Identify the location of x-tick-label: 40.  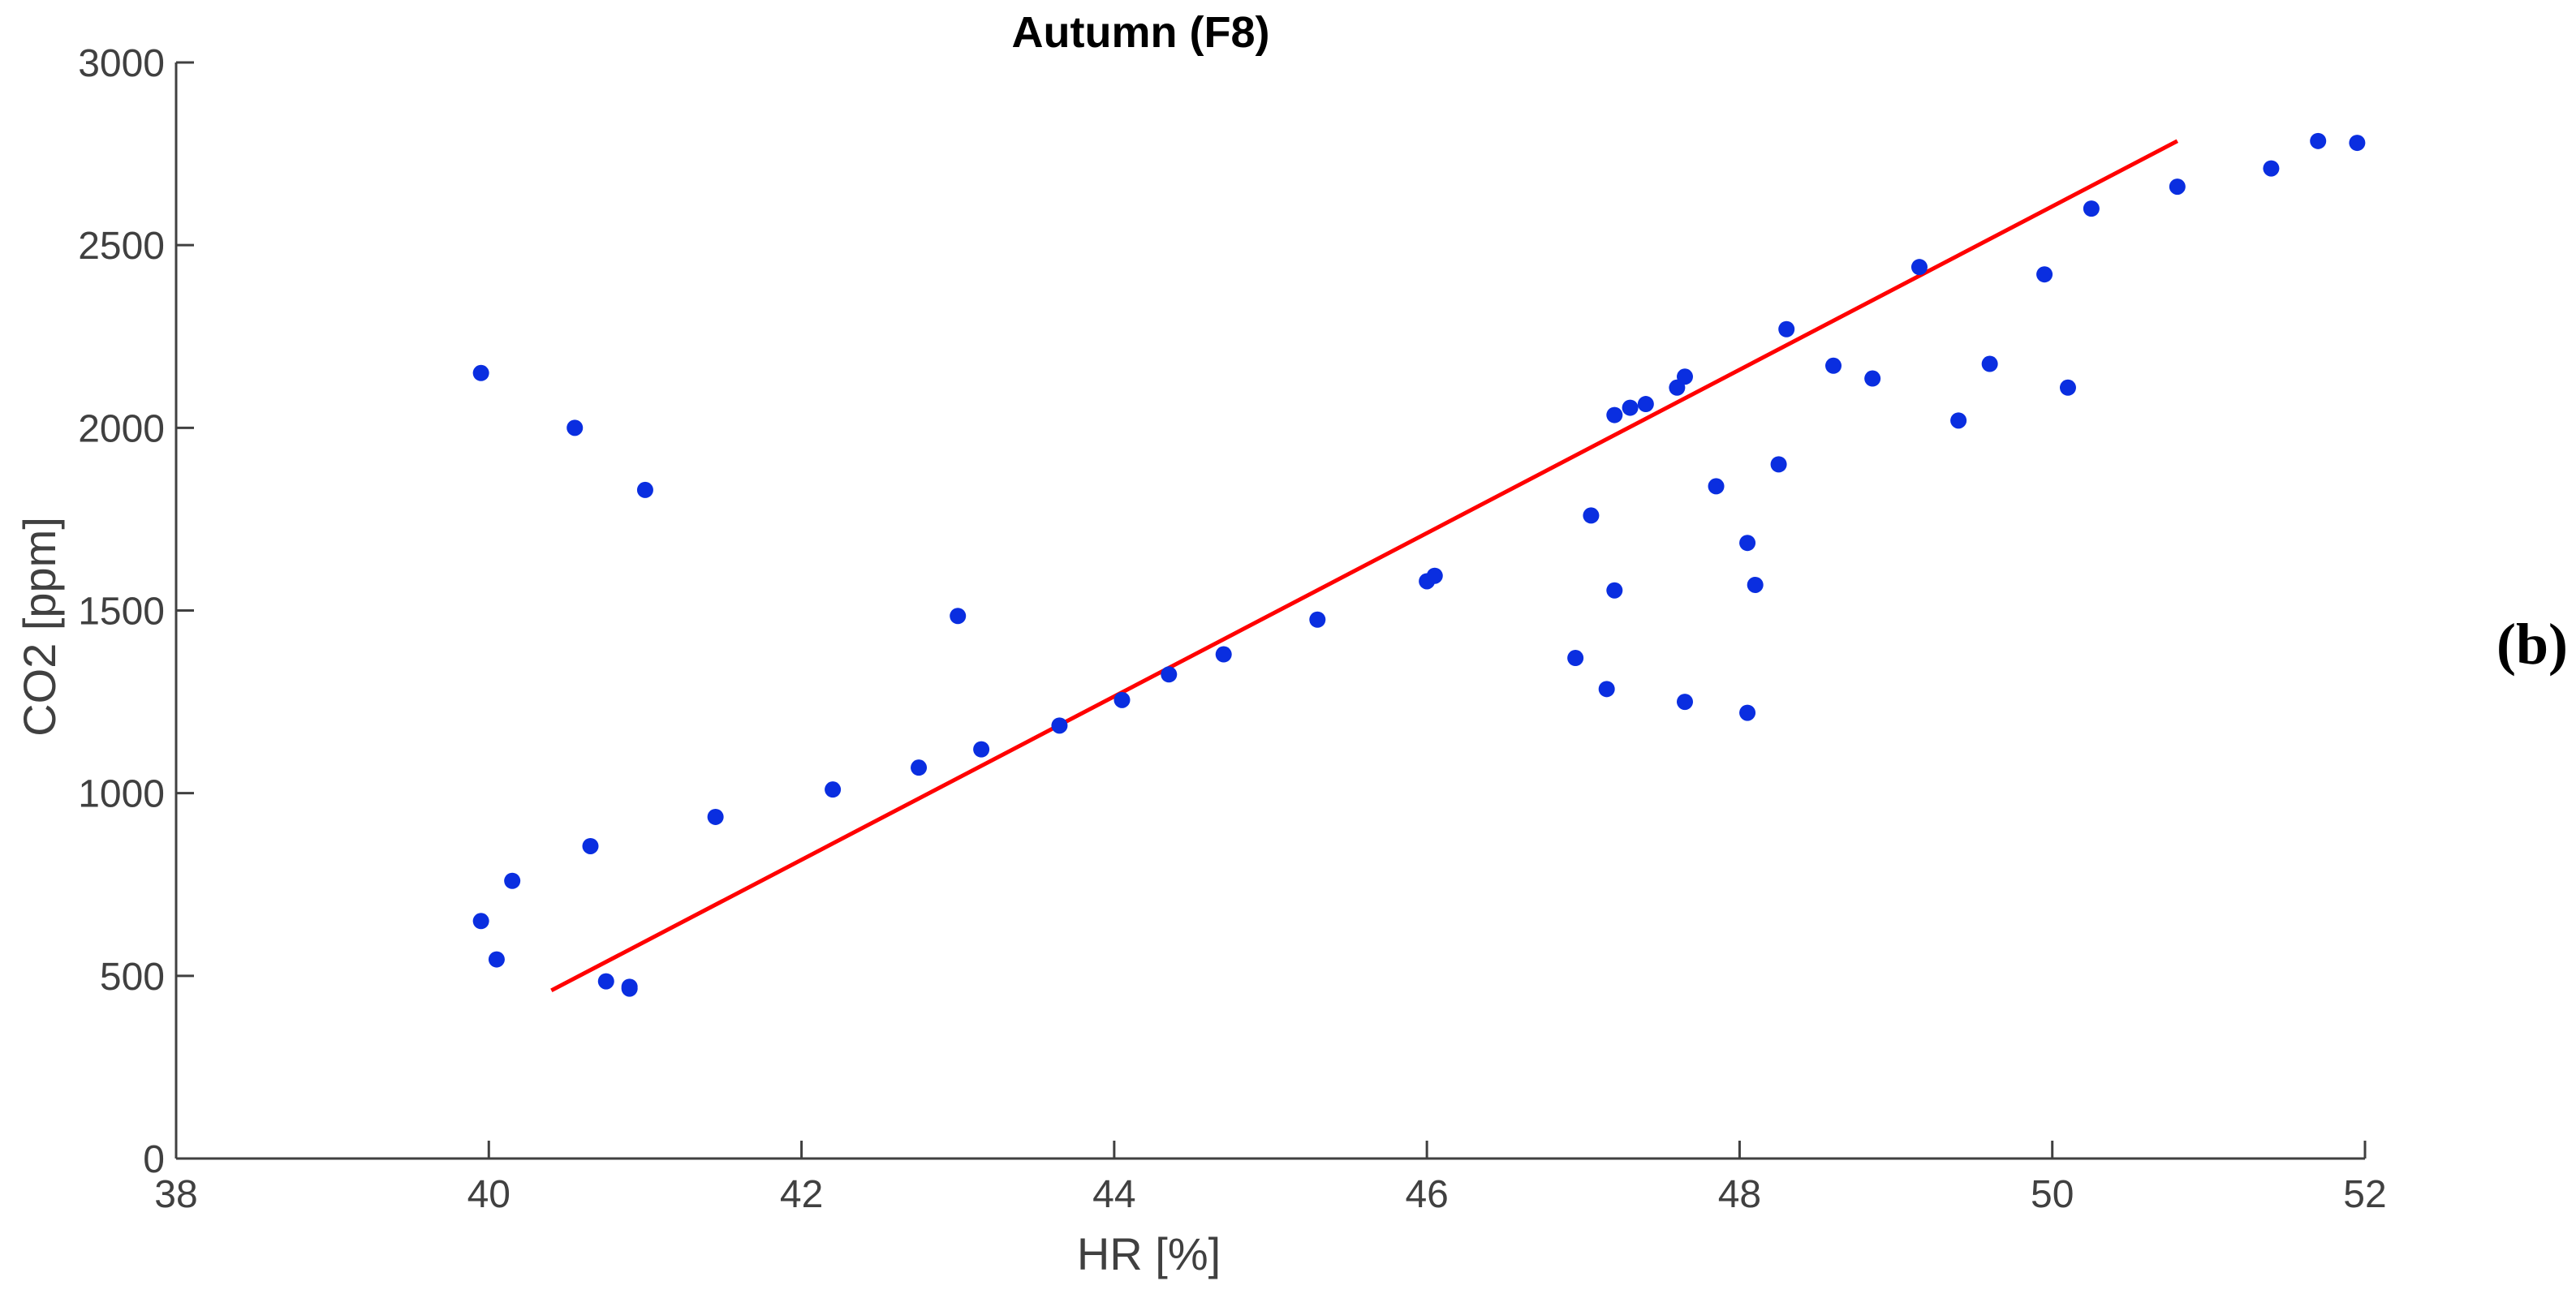
(489, 1194).